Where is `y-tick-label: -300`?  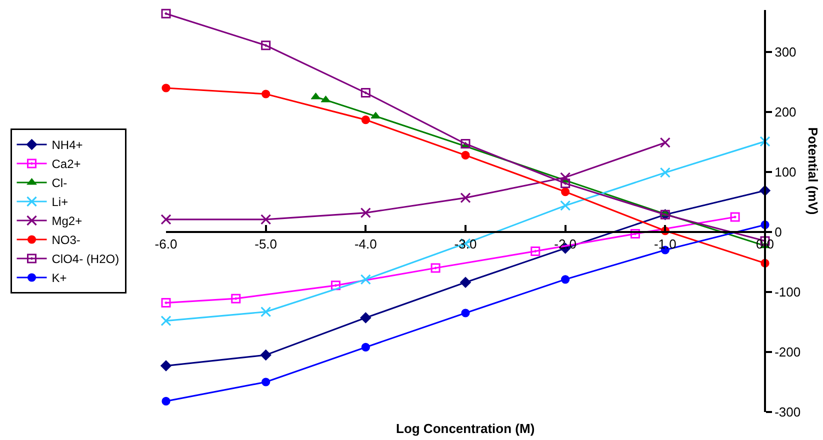 y-tick-label: -300 is located at coordinates (787, 412).